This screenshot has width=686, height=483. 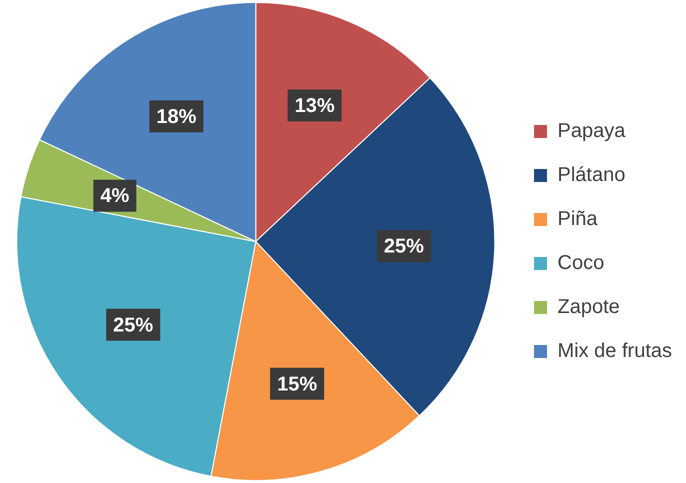 I want to click on data-label: 13%, so click(x=314, y=106).